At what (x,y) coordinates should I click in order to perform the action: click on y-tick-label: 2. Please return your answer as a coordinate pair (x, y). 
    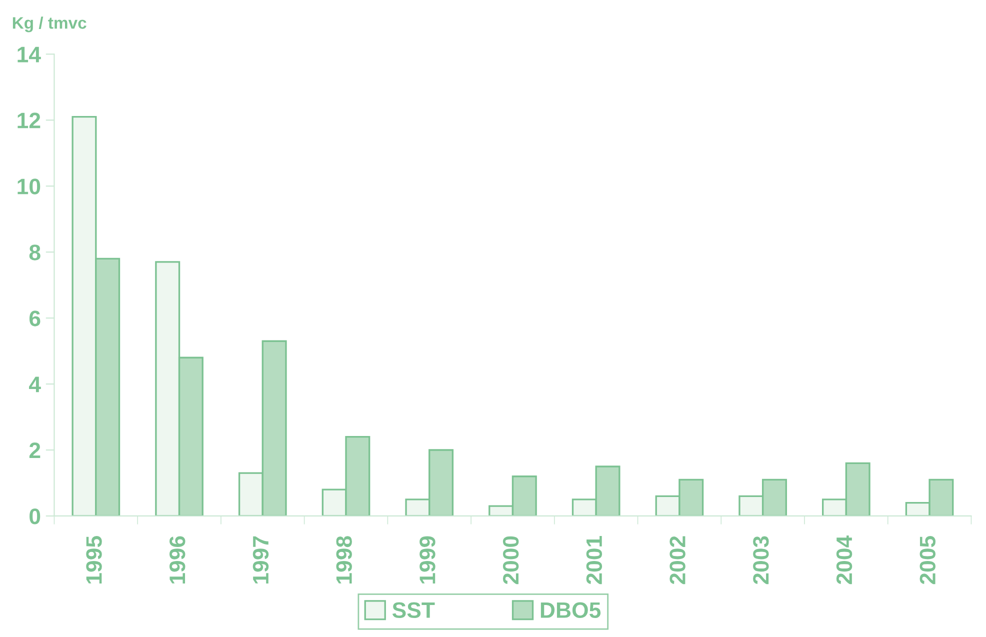
    Looking at the image, I should click on (34, 450).